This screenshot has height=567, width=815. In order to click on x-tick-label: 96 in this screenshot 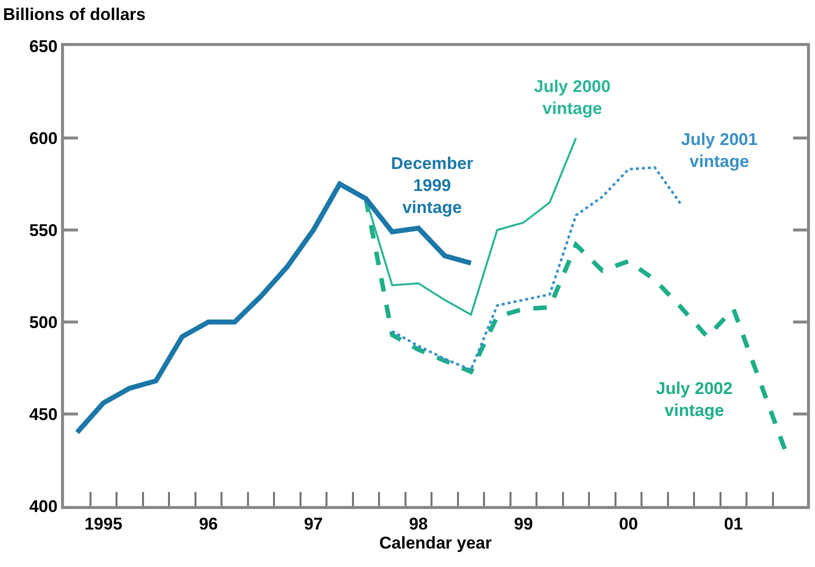, I will do `click(208, 524)`.